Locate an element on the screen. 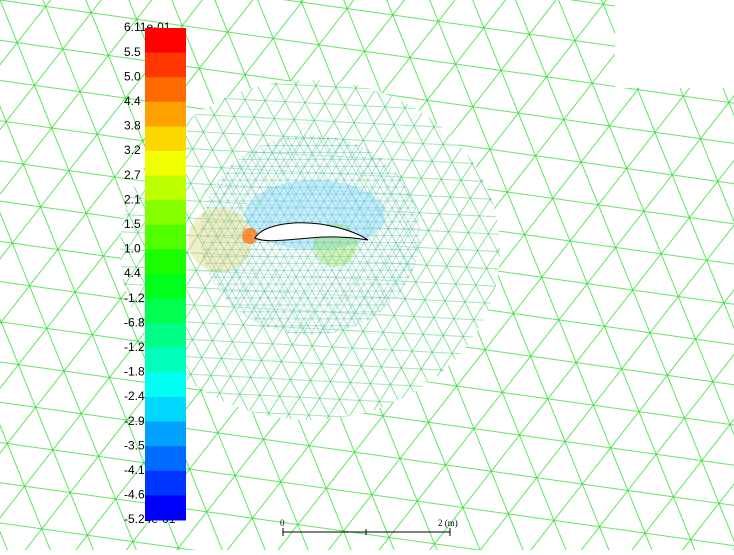 The image size is (734, 555). scale-start: 0 is located at coordinates (282, 523).